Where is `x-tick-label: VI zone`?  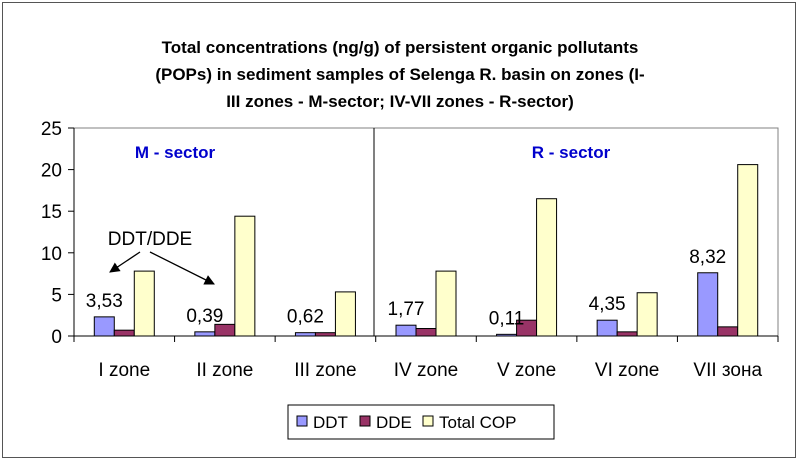 x-tick-label: VI zone is located at coordinates (627, 370).